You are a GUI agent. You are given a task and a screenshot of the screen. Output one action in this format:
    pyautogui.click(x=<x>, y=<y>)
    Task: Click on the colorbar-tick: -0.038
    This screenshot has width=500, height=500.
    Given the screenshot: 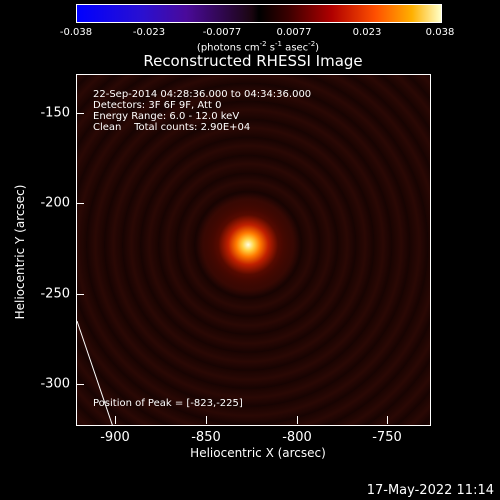 What is the action you would take?
    pyautogui.click(x=76, y=32)
    